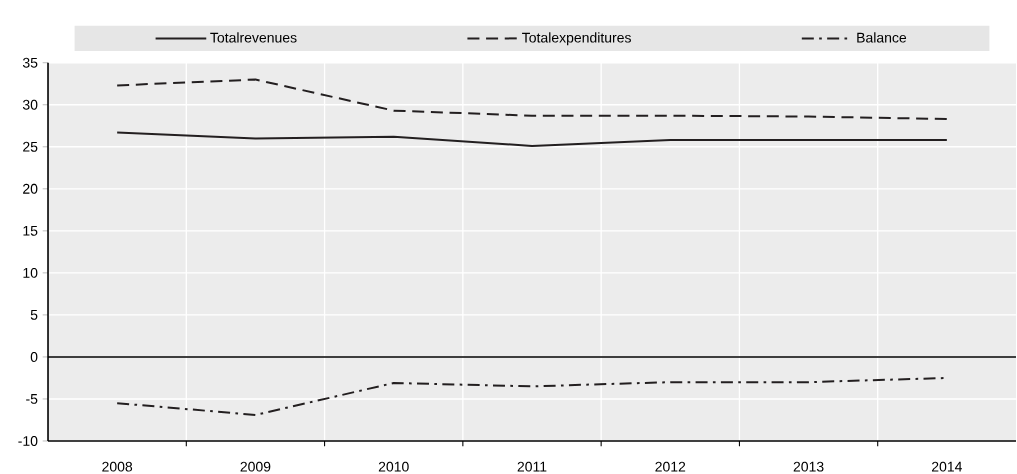 The image size is (1017, 474). What do you see at coordinates (117, 466) in the screenshot?
I see `x-tick-label: 2008` at bounding box center [117, 466].